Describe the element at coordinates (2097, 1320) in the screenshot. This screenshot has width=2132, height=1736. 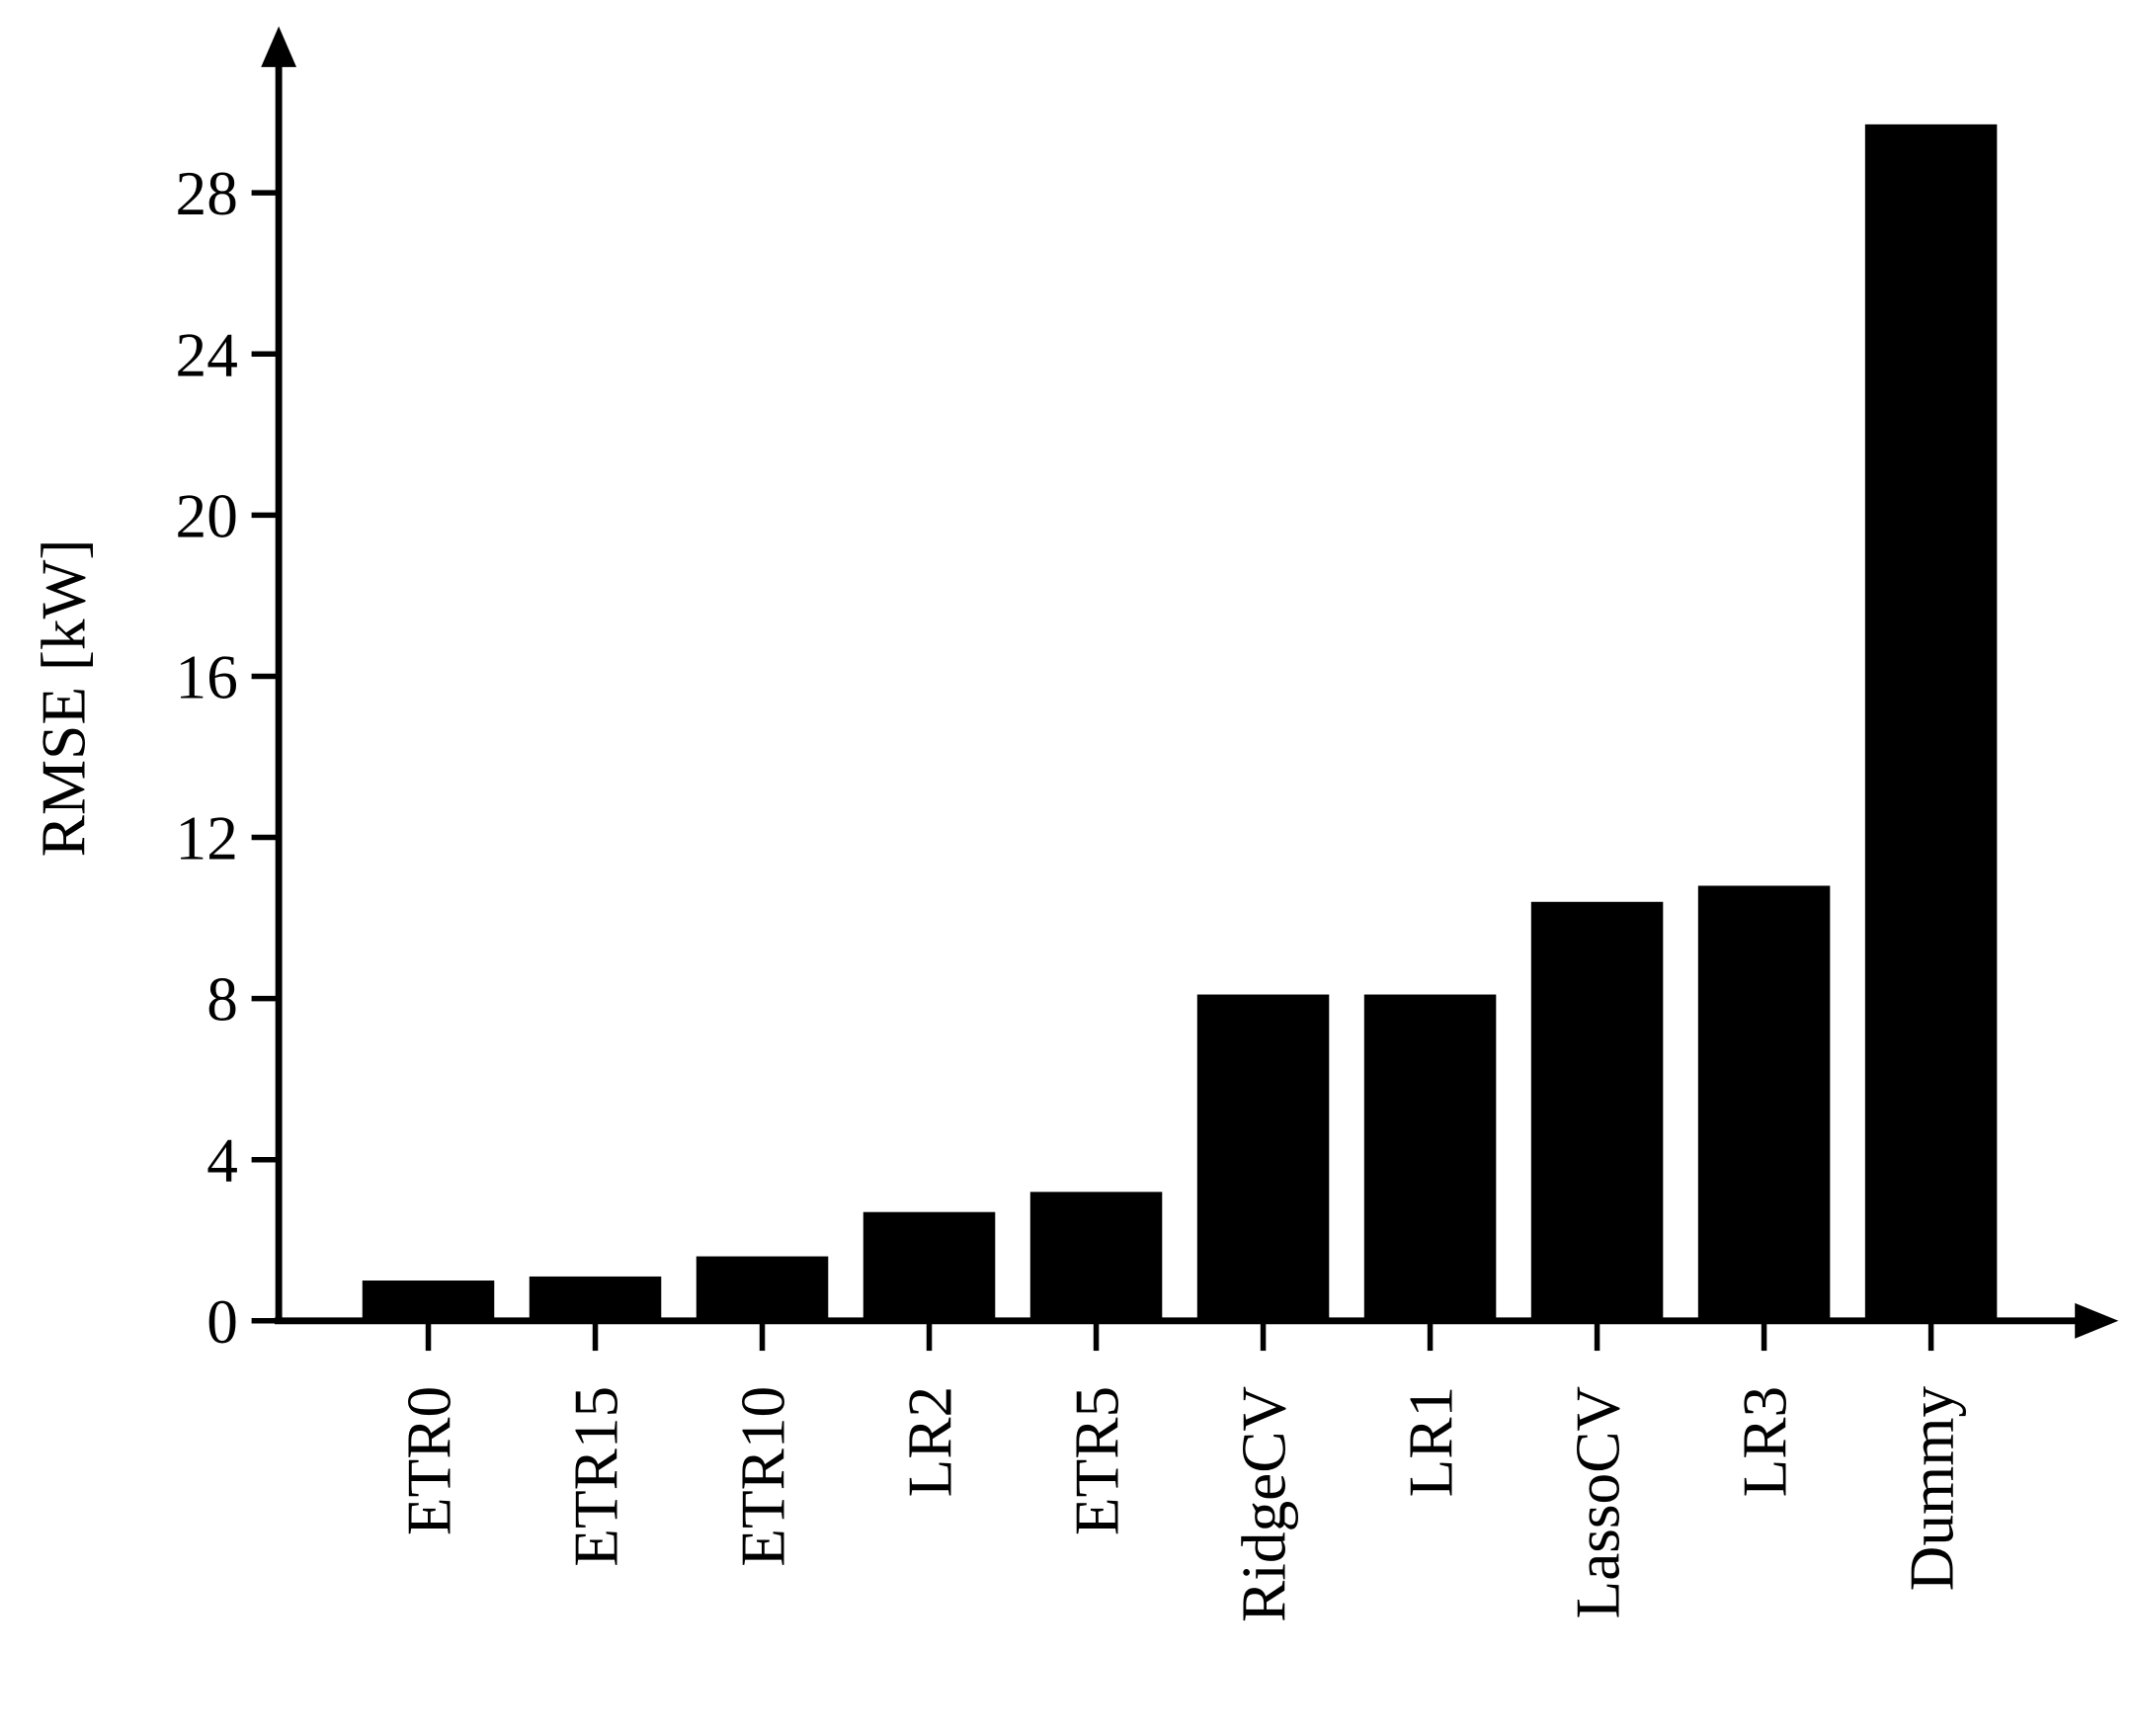
I see `x-axis-arrow` at that location.